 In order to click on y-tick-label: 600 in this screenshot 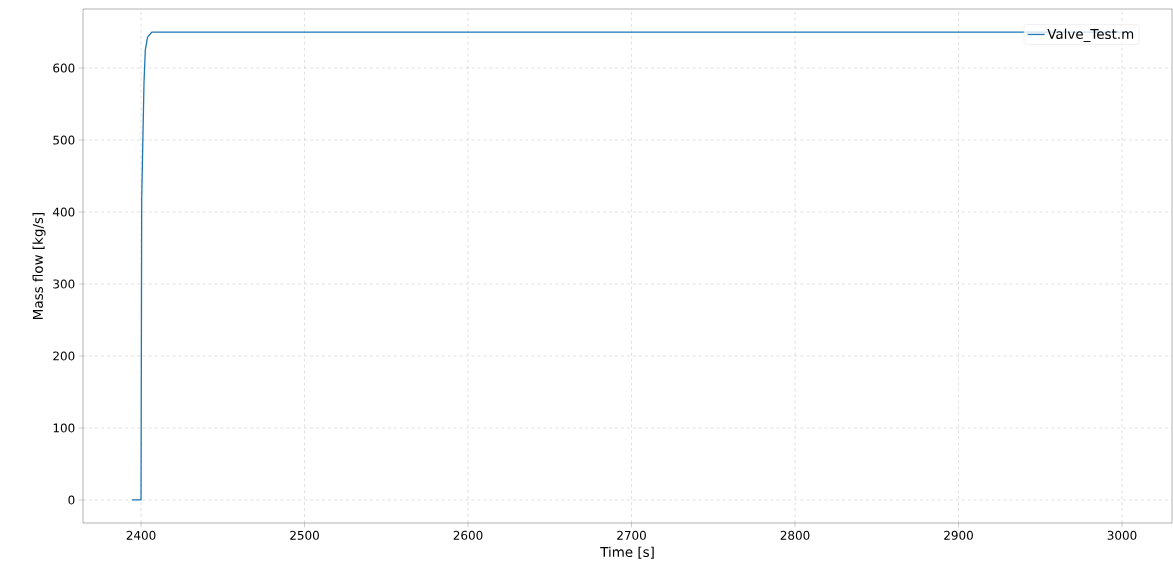, I will do `click(64, 68)`.